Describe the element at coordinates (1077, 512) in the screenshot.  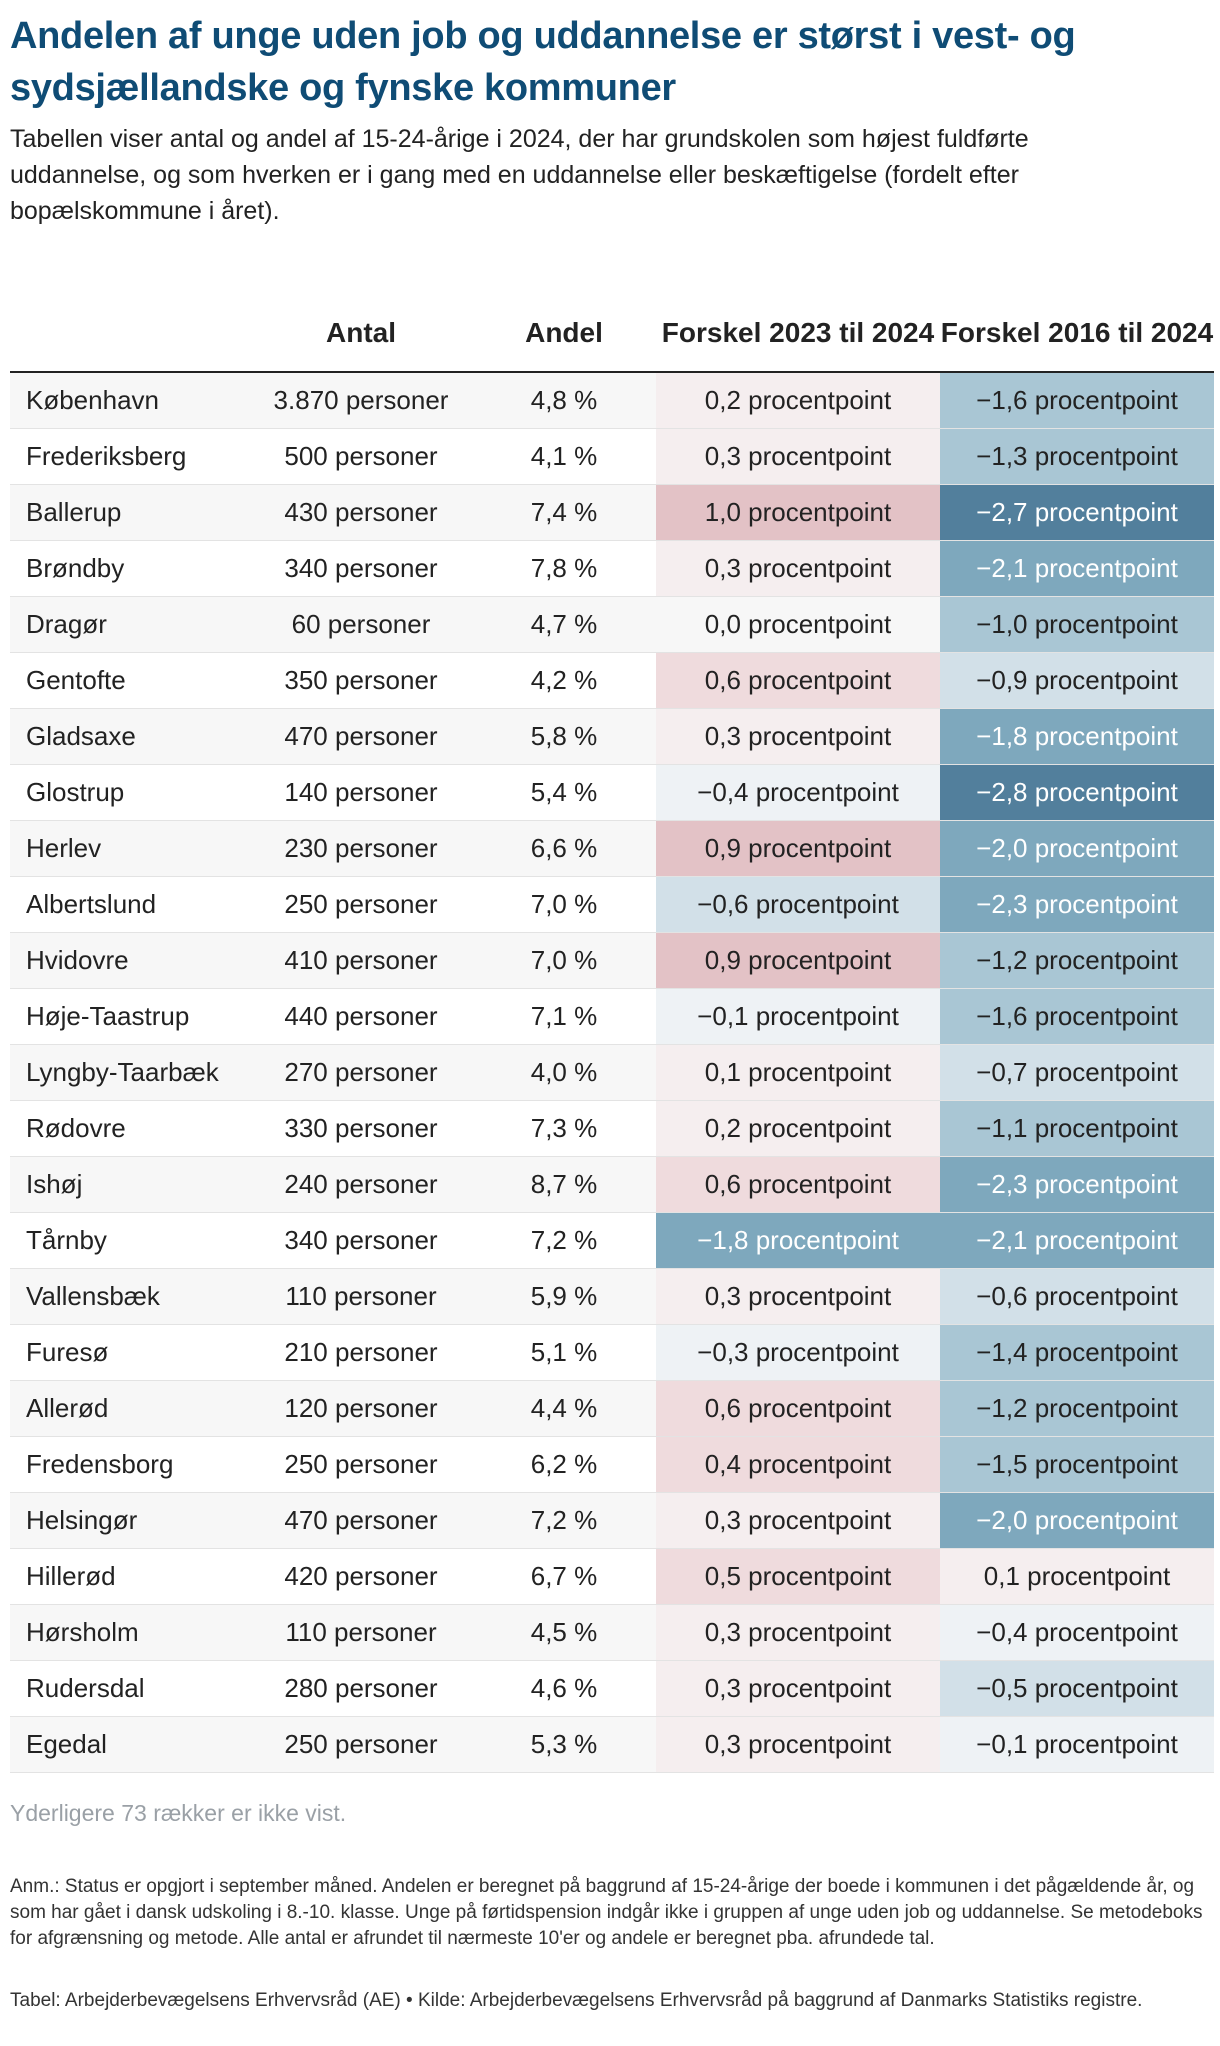
I see `cell-forskel-2016: −2,7 procentpoint` at that location.